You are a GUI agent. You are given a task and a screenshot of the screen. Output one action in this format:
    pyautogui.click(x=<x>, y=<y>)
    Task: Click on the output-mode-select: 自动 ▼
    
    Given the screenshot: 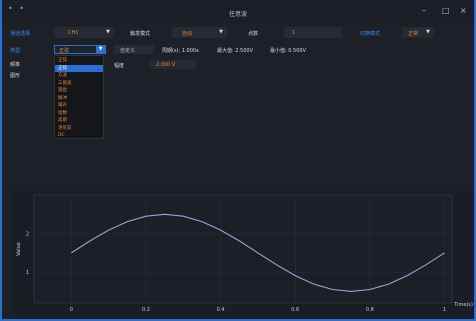 What is the action you would take?
    pyautogui.click(x=199, y=32)
    